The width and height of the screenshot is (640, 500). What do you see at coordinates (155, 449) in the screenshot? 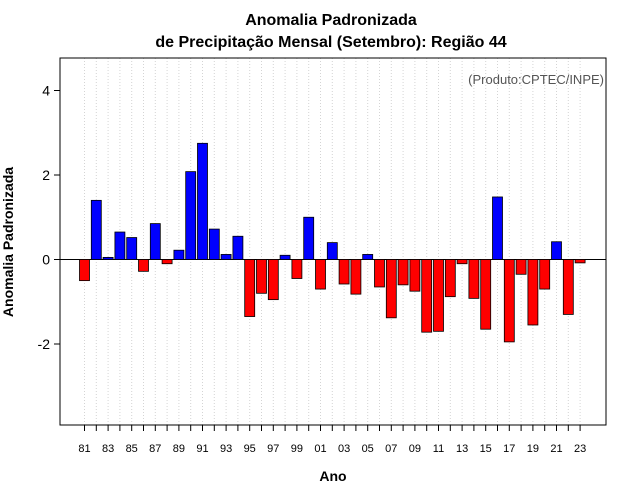
I see `x-tick-label: 87` at bounding box center [155, 449].